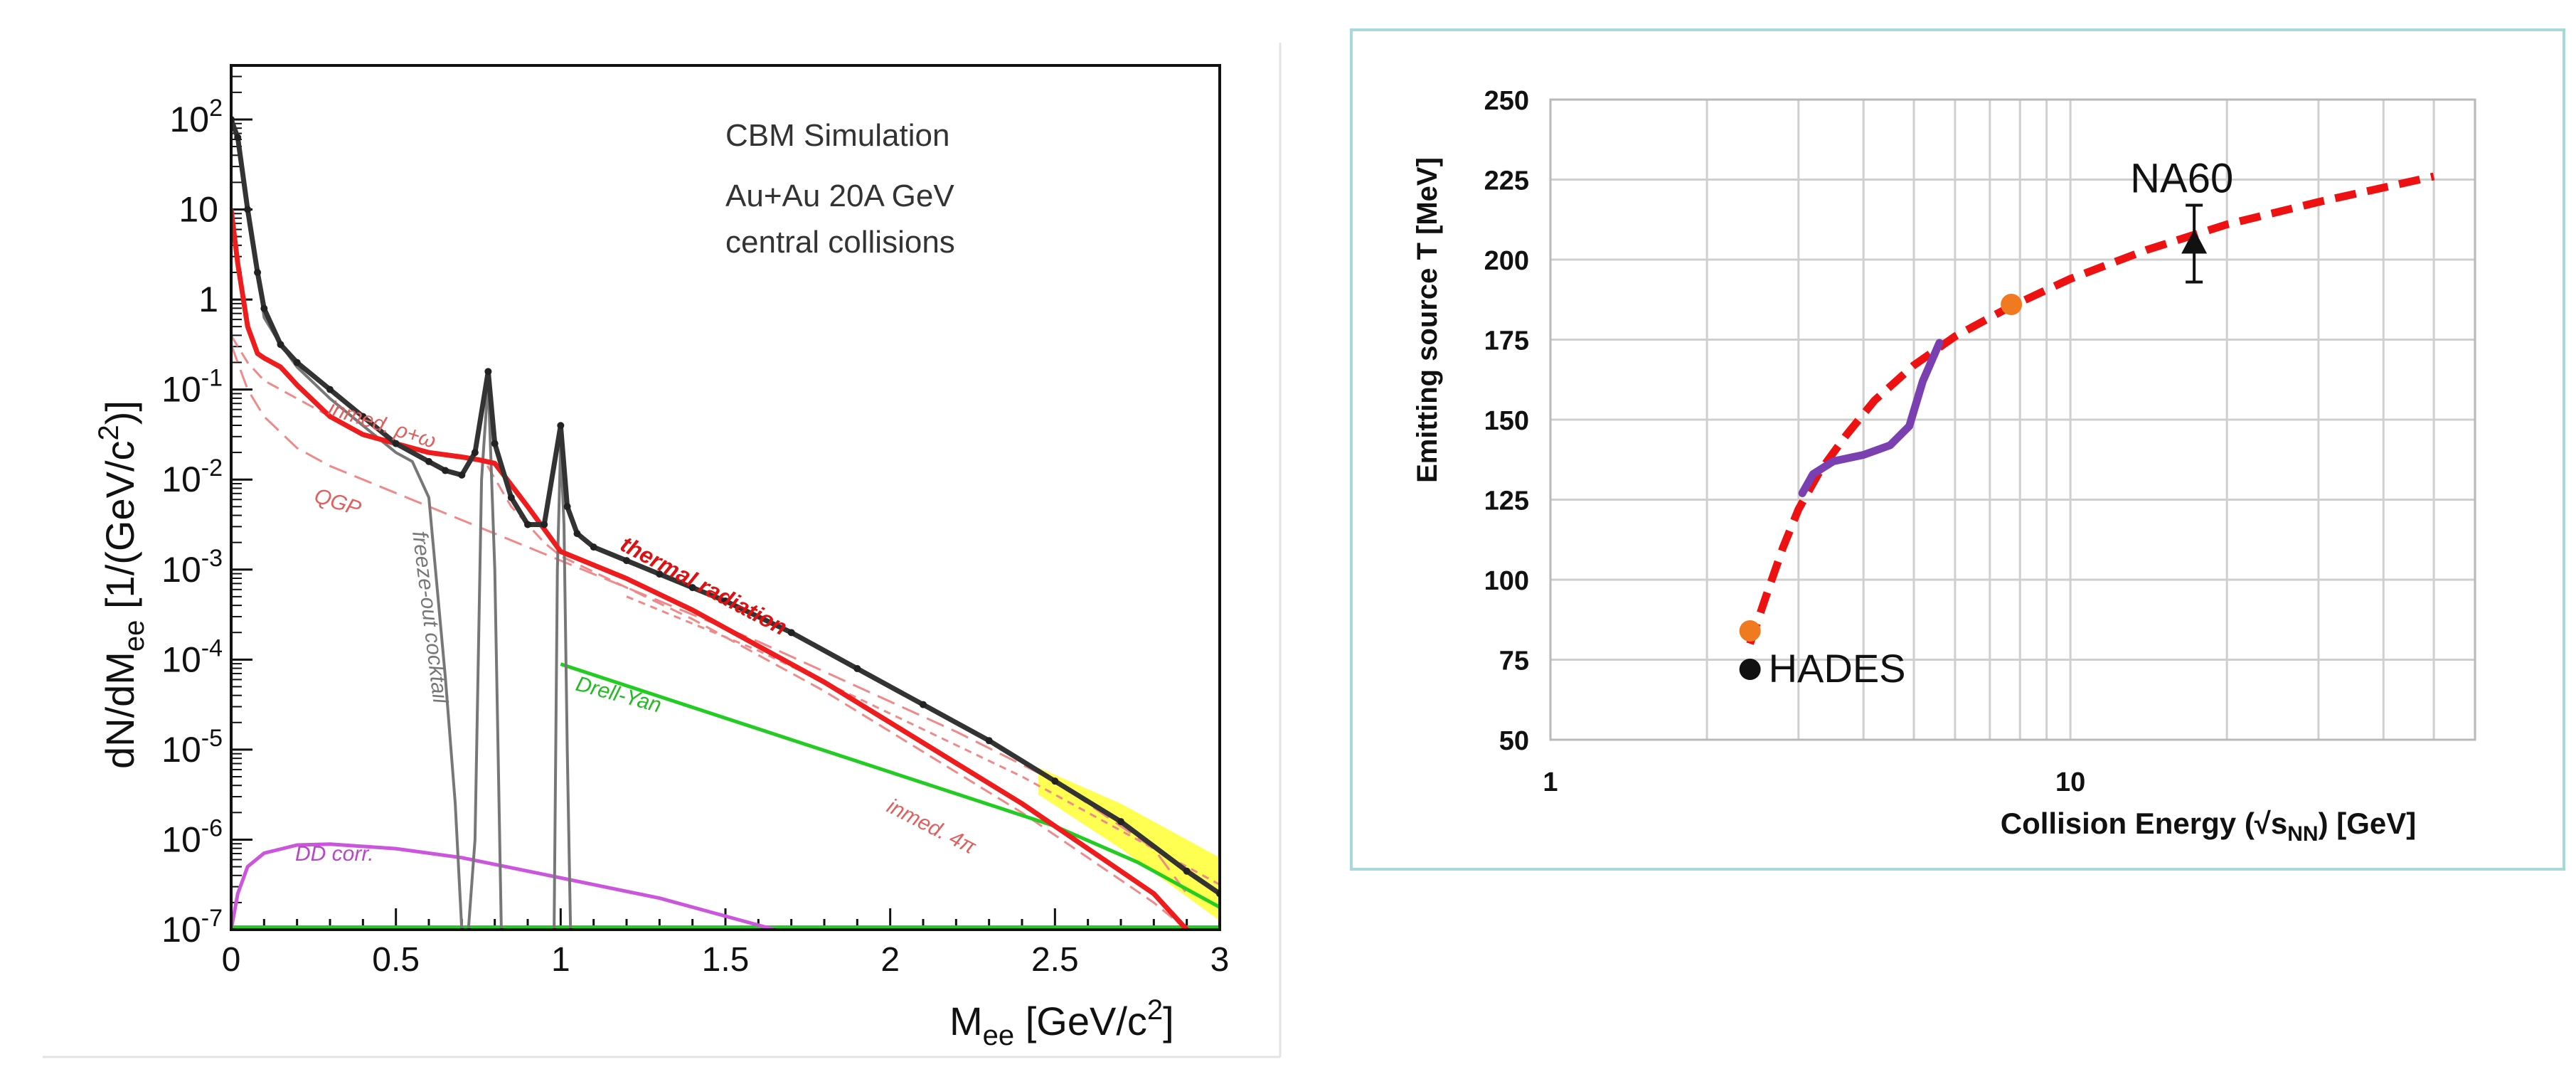 The width and height of the screenshot is (2576, 1084). I want to click on left-y-axis-title: dN/dMee [1/(GeV/c2)], so click(121, 584).